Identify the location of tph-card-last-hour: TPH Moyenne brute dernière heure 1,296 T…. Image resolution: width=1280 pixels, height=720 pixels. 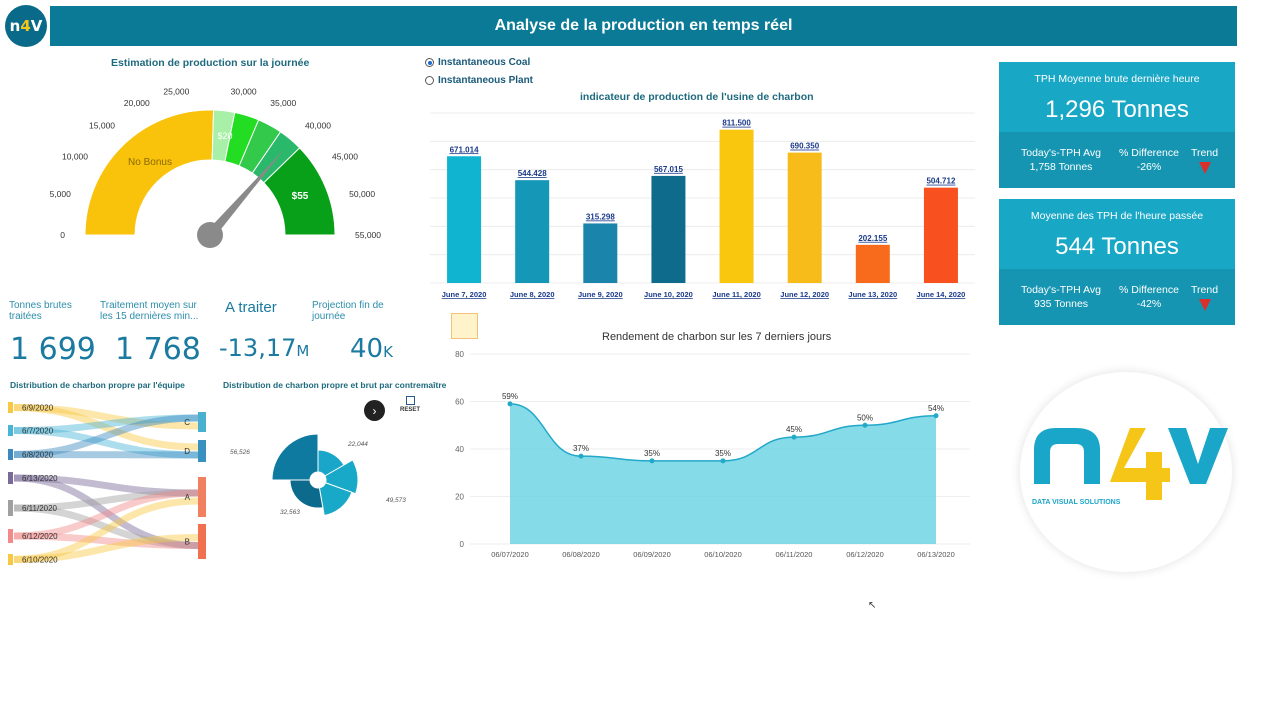
(1117, 125).